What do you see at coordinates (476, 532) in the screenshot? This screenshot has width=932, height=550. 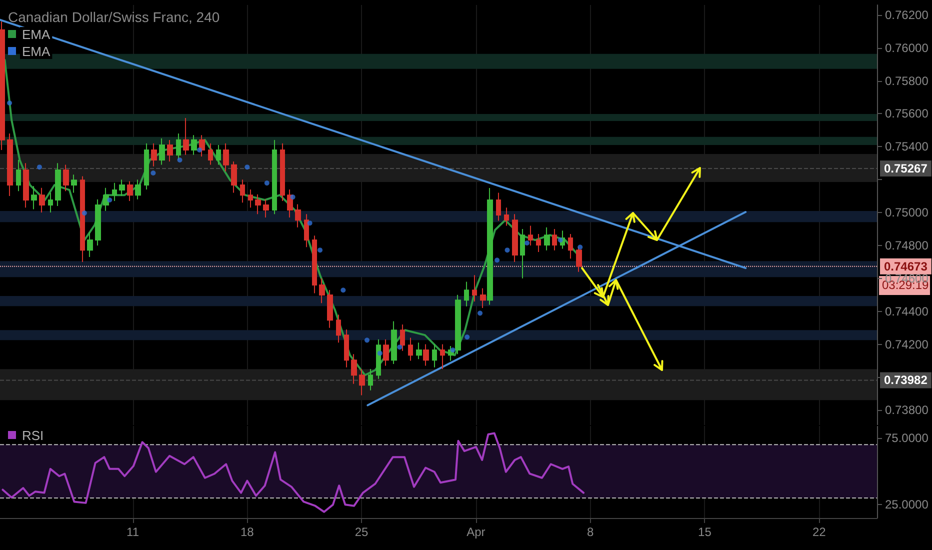 I see `x-tick-label: Apr` at bounding box center [476, 532].